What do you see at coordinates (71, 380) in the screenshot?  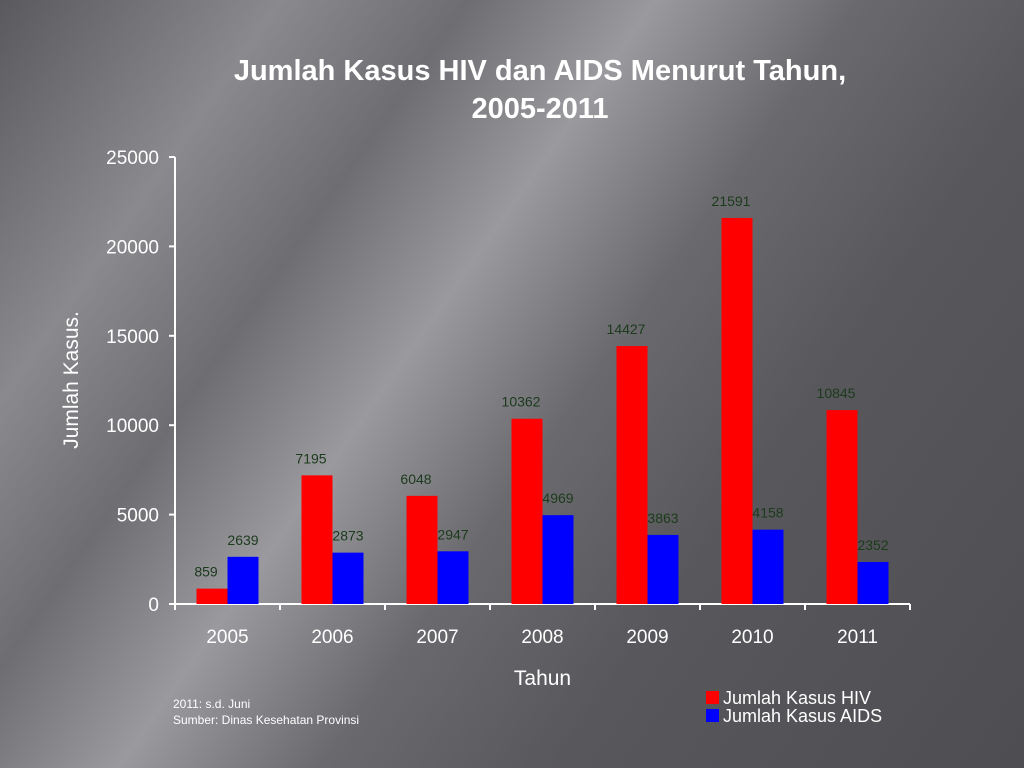 I see `y-axis-title: Jumlah Kasus.` at bounding box center [71, 380].